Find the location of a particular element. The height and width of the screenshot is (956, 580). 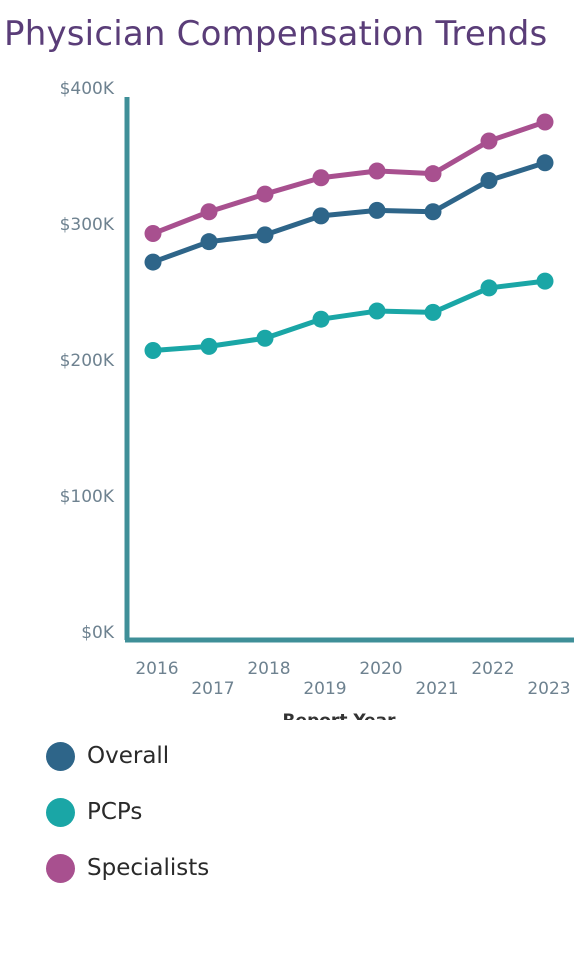

legend-label: PCPs is located at coordinates (115, 812).